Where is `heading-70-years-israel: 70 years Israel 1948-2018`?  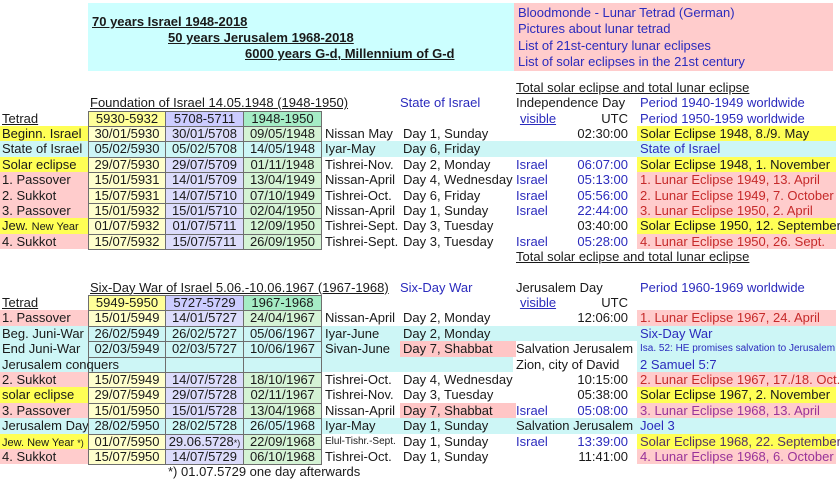 heading-70-years-israel: 70 years Israel 1948-2018 is located at coordinates (170, 21).